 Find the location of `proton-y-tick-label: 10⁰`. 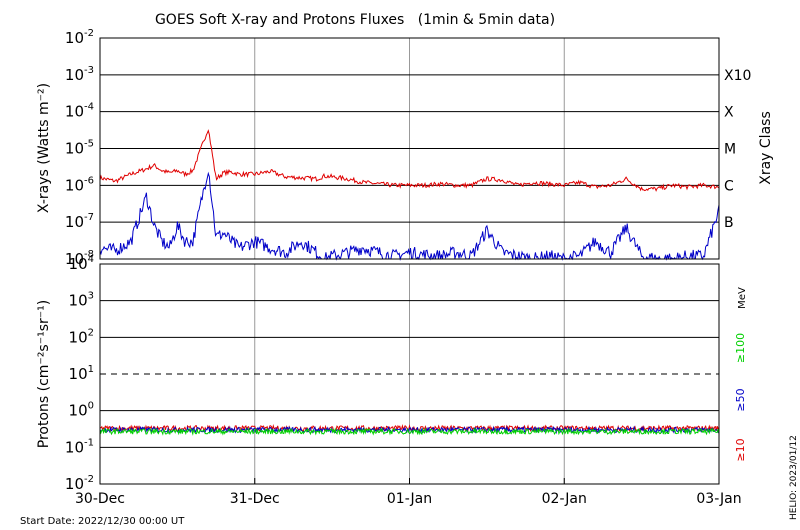

proton-y-tick-label: 10⁰ is located at coordinates (81, 410).